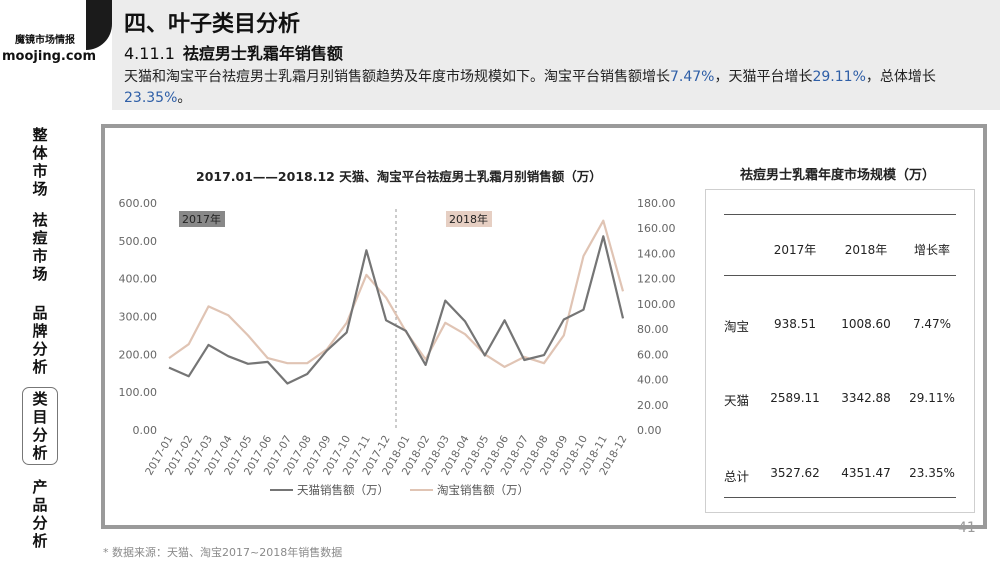  Describe the element at coordinates (653, 329) in the screenshot. I see `y-right-tick-label: 80.00` at that location.